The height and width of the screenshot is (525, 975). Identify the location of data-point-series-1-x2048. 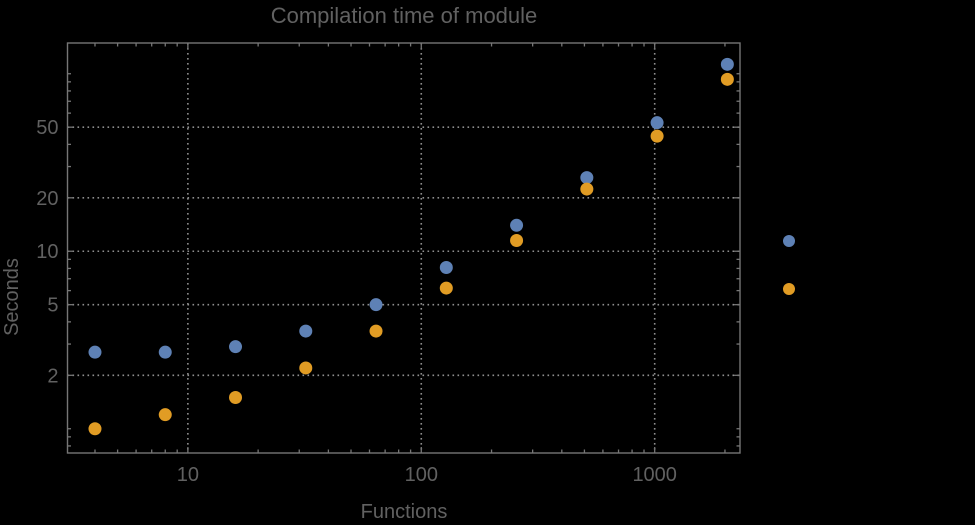
(727, 64).